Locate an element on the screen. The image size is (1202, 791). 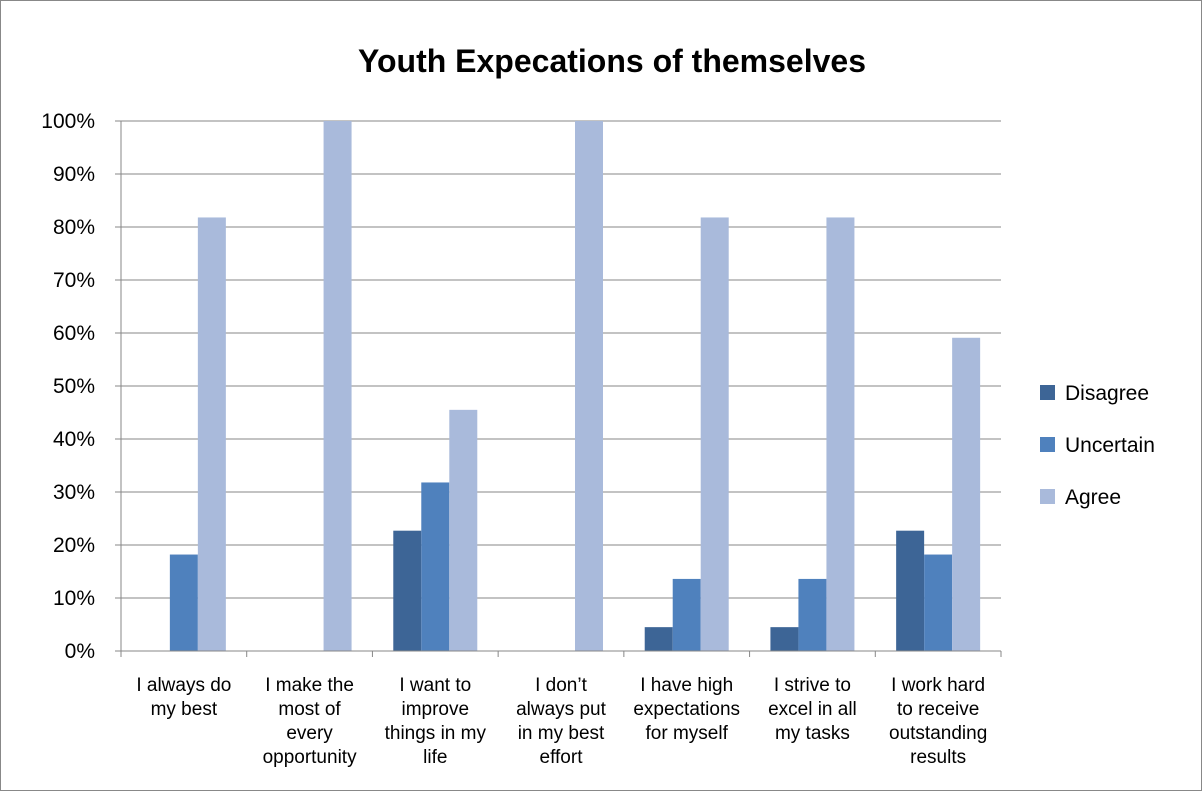
legend-swatch-agree is located at coordinates (1047, 496).